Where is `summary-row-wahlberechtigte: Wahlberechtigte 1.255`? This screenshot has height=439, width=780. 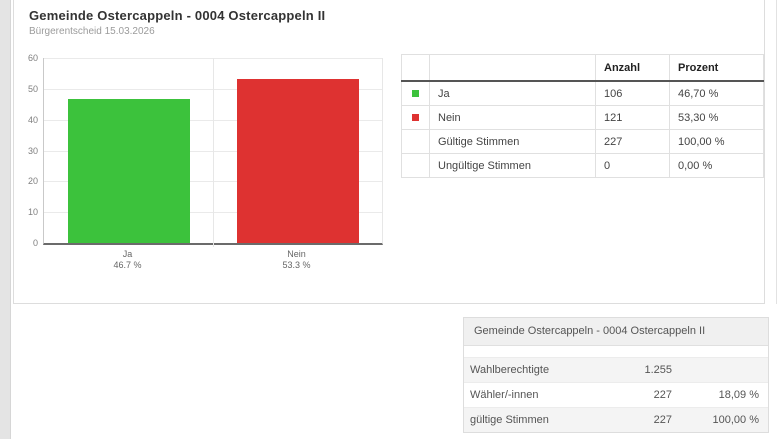
summary-row-wahlberechtigte: Wahlberechtigte 1.255 is located at coordinates (616, 369).